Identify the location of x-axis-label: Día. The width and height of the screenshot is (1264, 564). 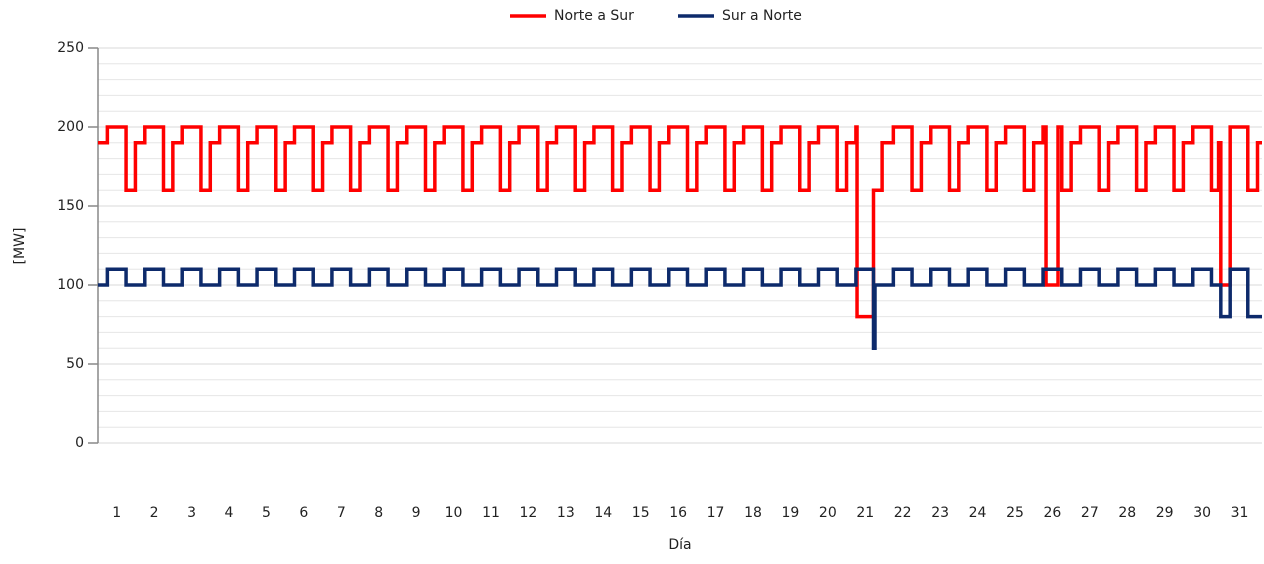
(679, 545).